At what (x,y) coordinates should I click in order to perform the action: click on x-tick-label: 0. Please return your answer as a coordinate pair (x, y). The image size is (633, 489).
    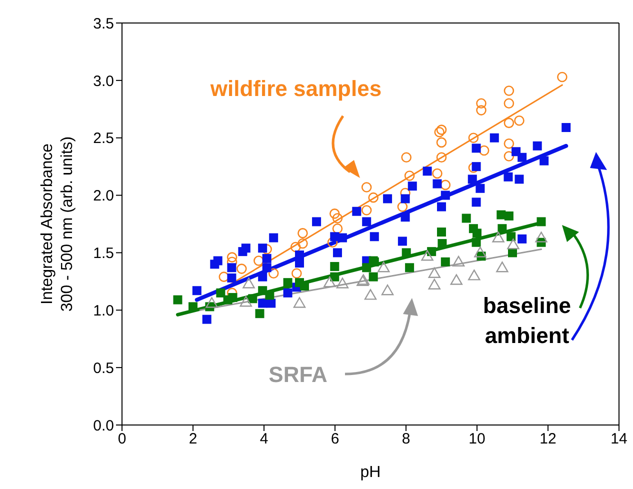
    Looking at the image, I should click on (122, 439).